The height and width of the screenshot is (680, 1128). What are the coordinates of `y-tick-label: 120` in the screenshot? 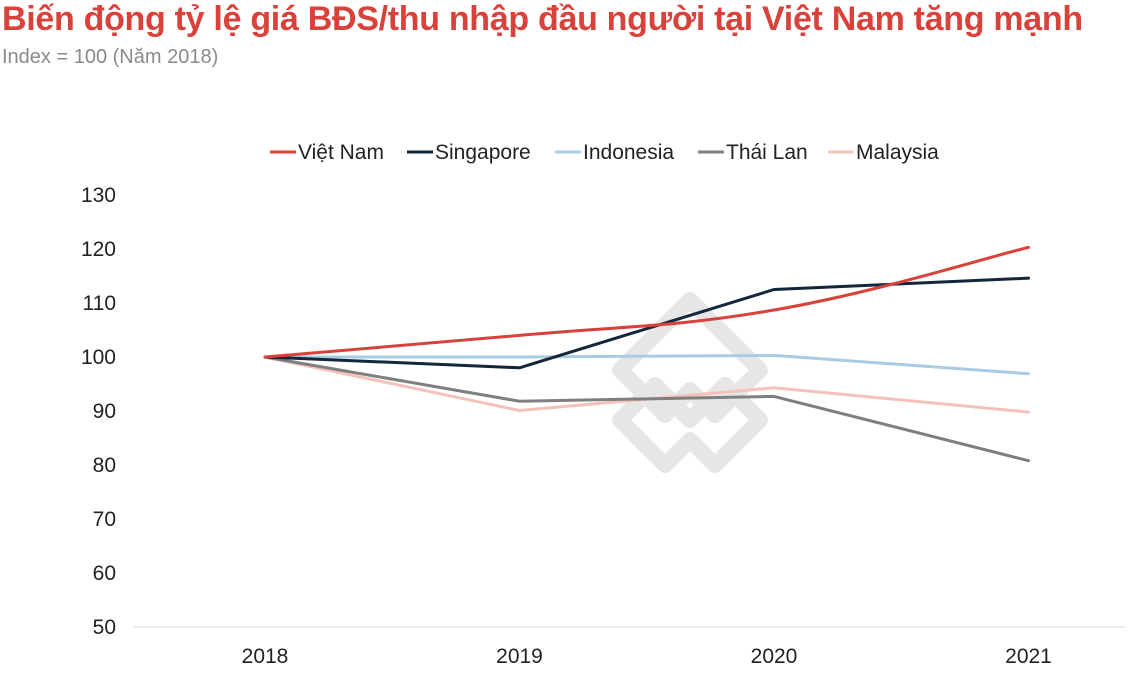 It's located at (98, 249).